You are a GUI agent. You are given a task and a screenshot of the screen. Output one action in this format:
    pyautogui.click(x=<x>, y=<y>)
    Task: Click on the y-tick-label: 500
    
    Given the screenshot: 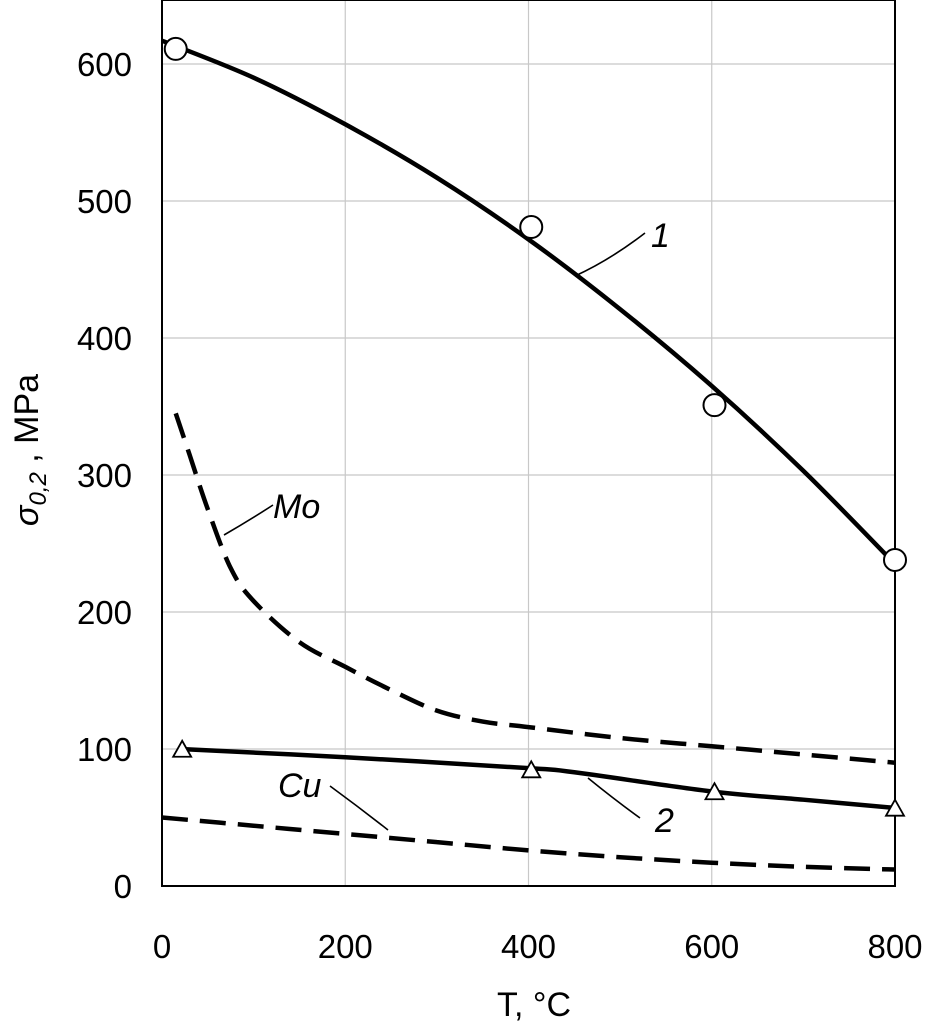 What is the action you would take?
    pyautogui.click(x=104, y=201)
    